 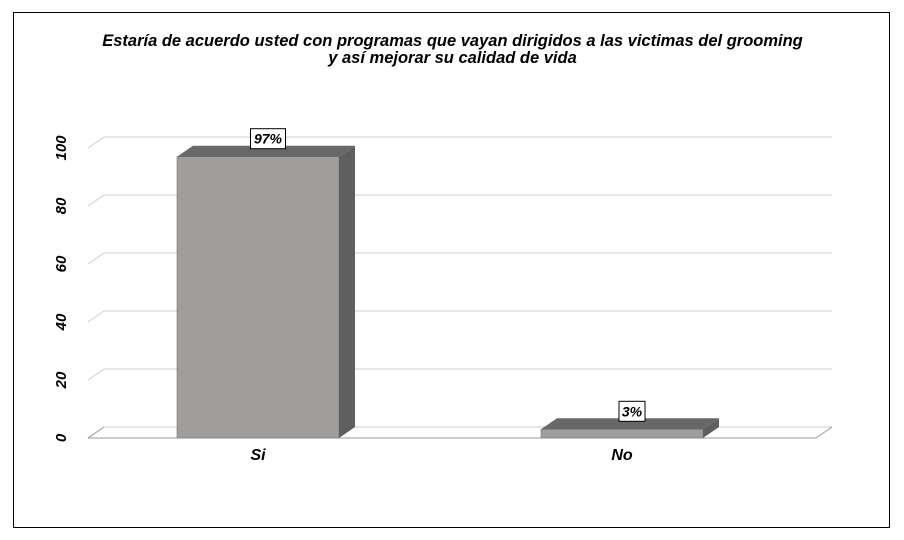 I want to click on y-tick-label: 40, so click(x=61, y=322).